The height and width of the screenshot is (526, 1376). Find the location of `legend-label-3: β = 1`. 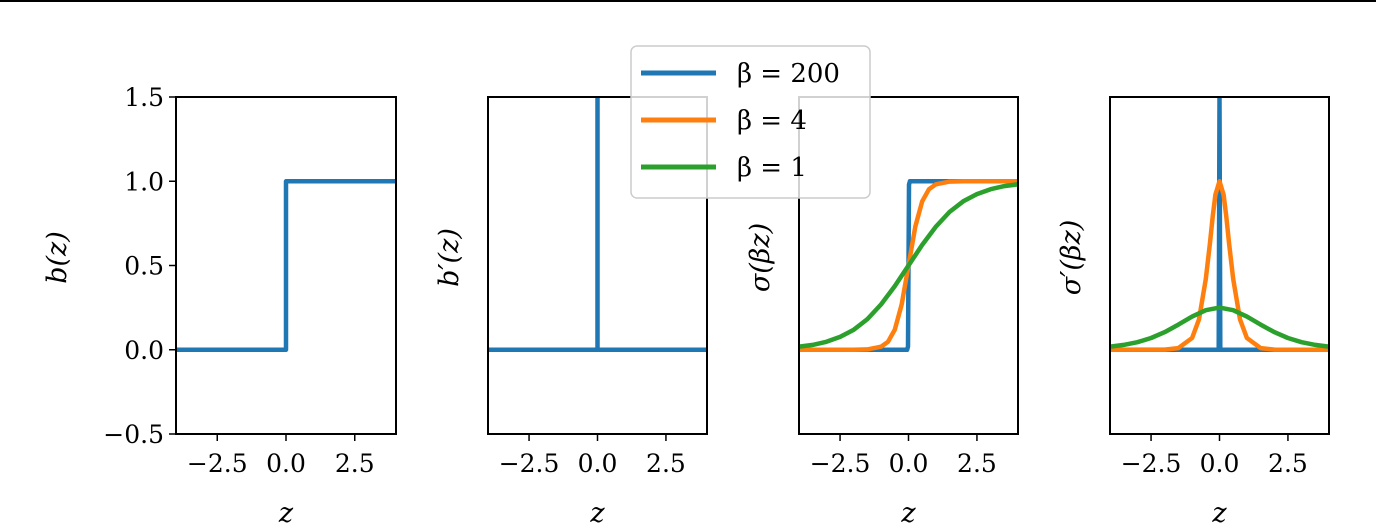

legend-label-3: β = 1 is located at coordinates (772, 168).